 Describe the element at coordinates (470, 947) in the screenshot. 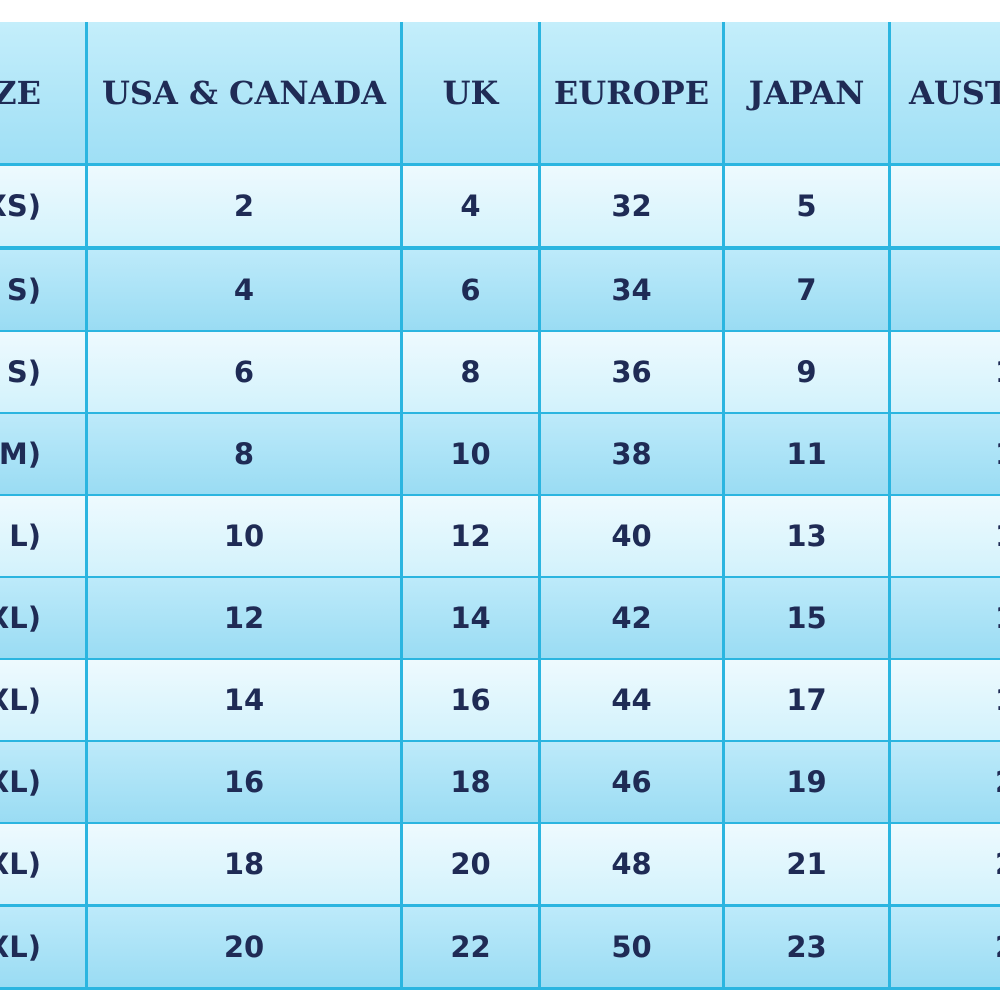

I see `table-cell: 22` at that location.